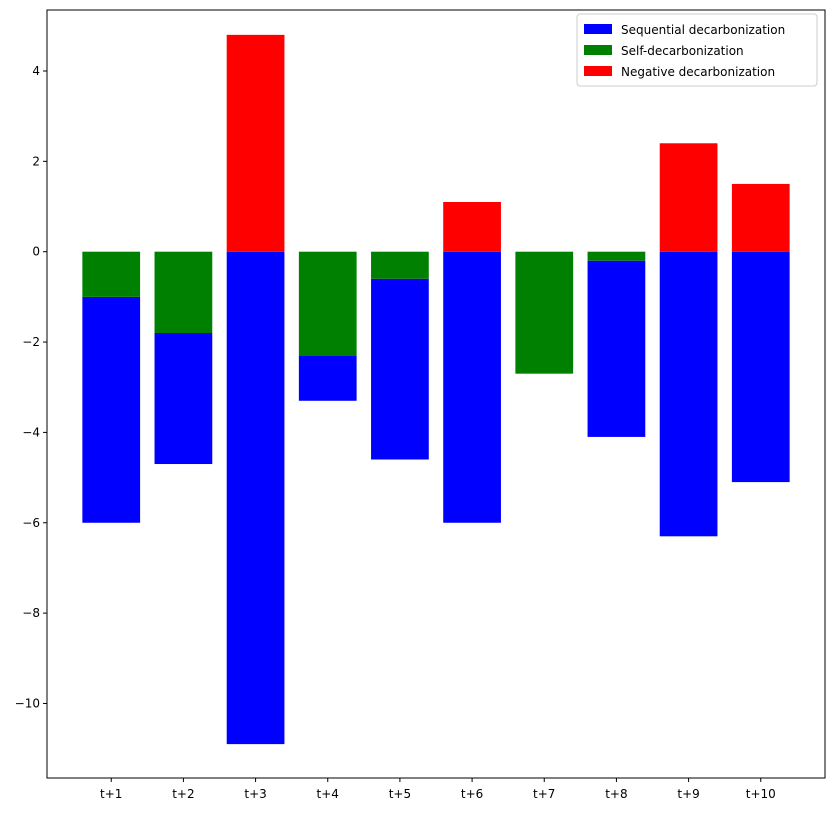  I want to click on x-tick-label: t+2, so click(183, 794).